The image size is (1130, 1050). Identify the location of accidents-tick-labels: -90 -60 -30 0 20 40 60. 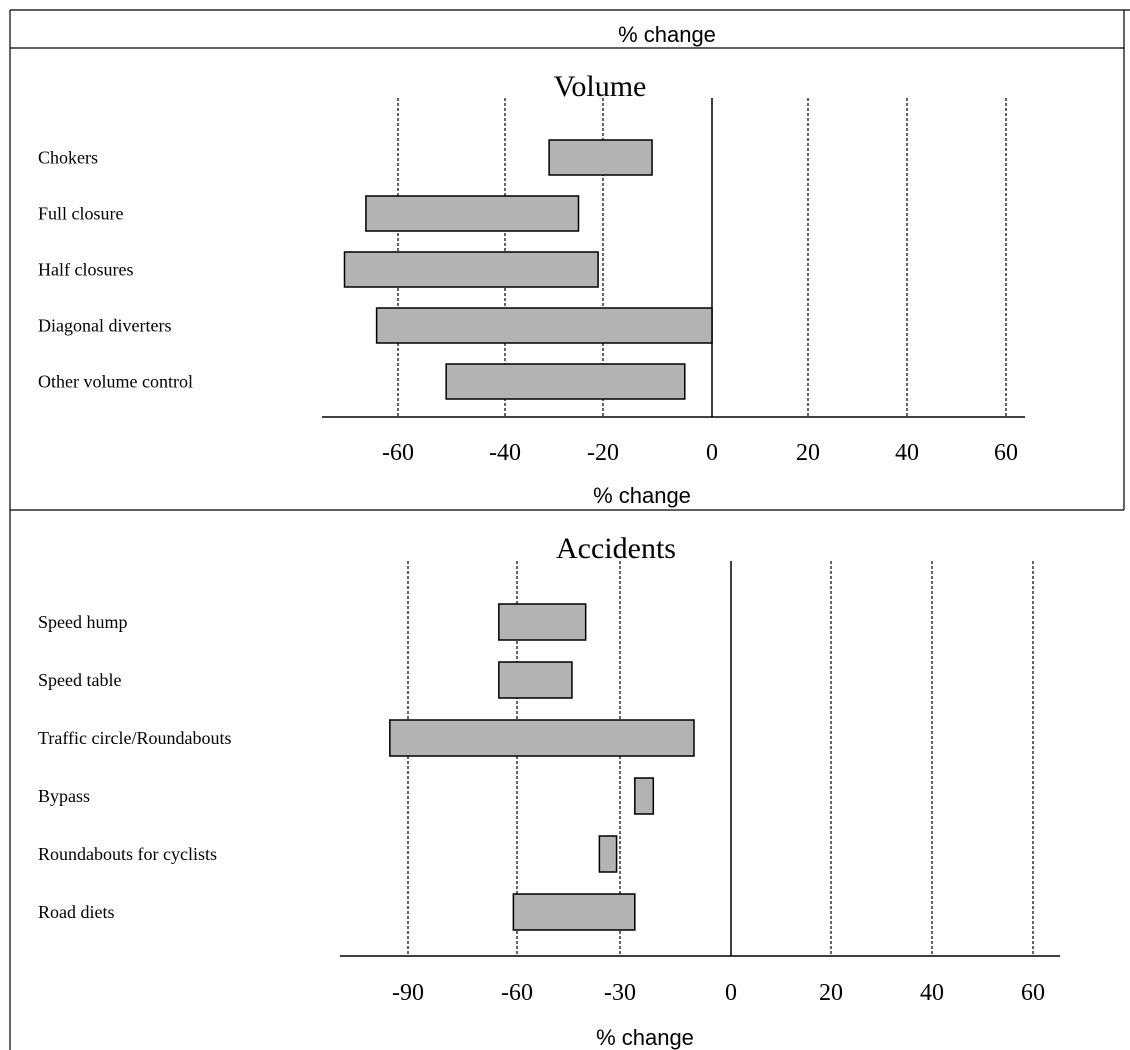
(718, 993).